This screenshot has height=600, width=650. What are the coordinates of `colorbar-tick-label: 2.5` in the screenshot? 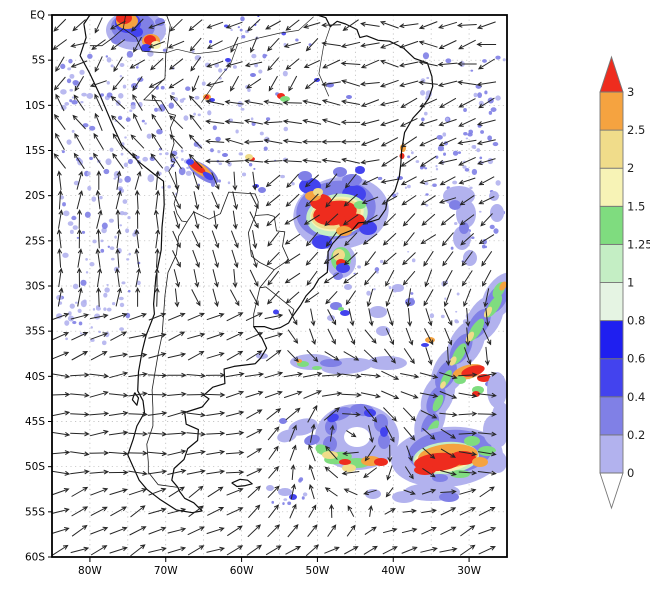 It's located at (636, 130).